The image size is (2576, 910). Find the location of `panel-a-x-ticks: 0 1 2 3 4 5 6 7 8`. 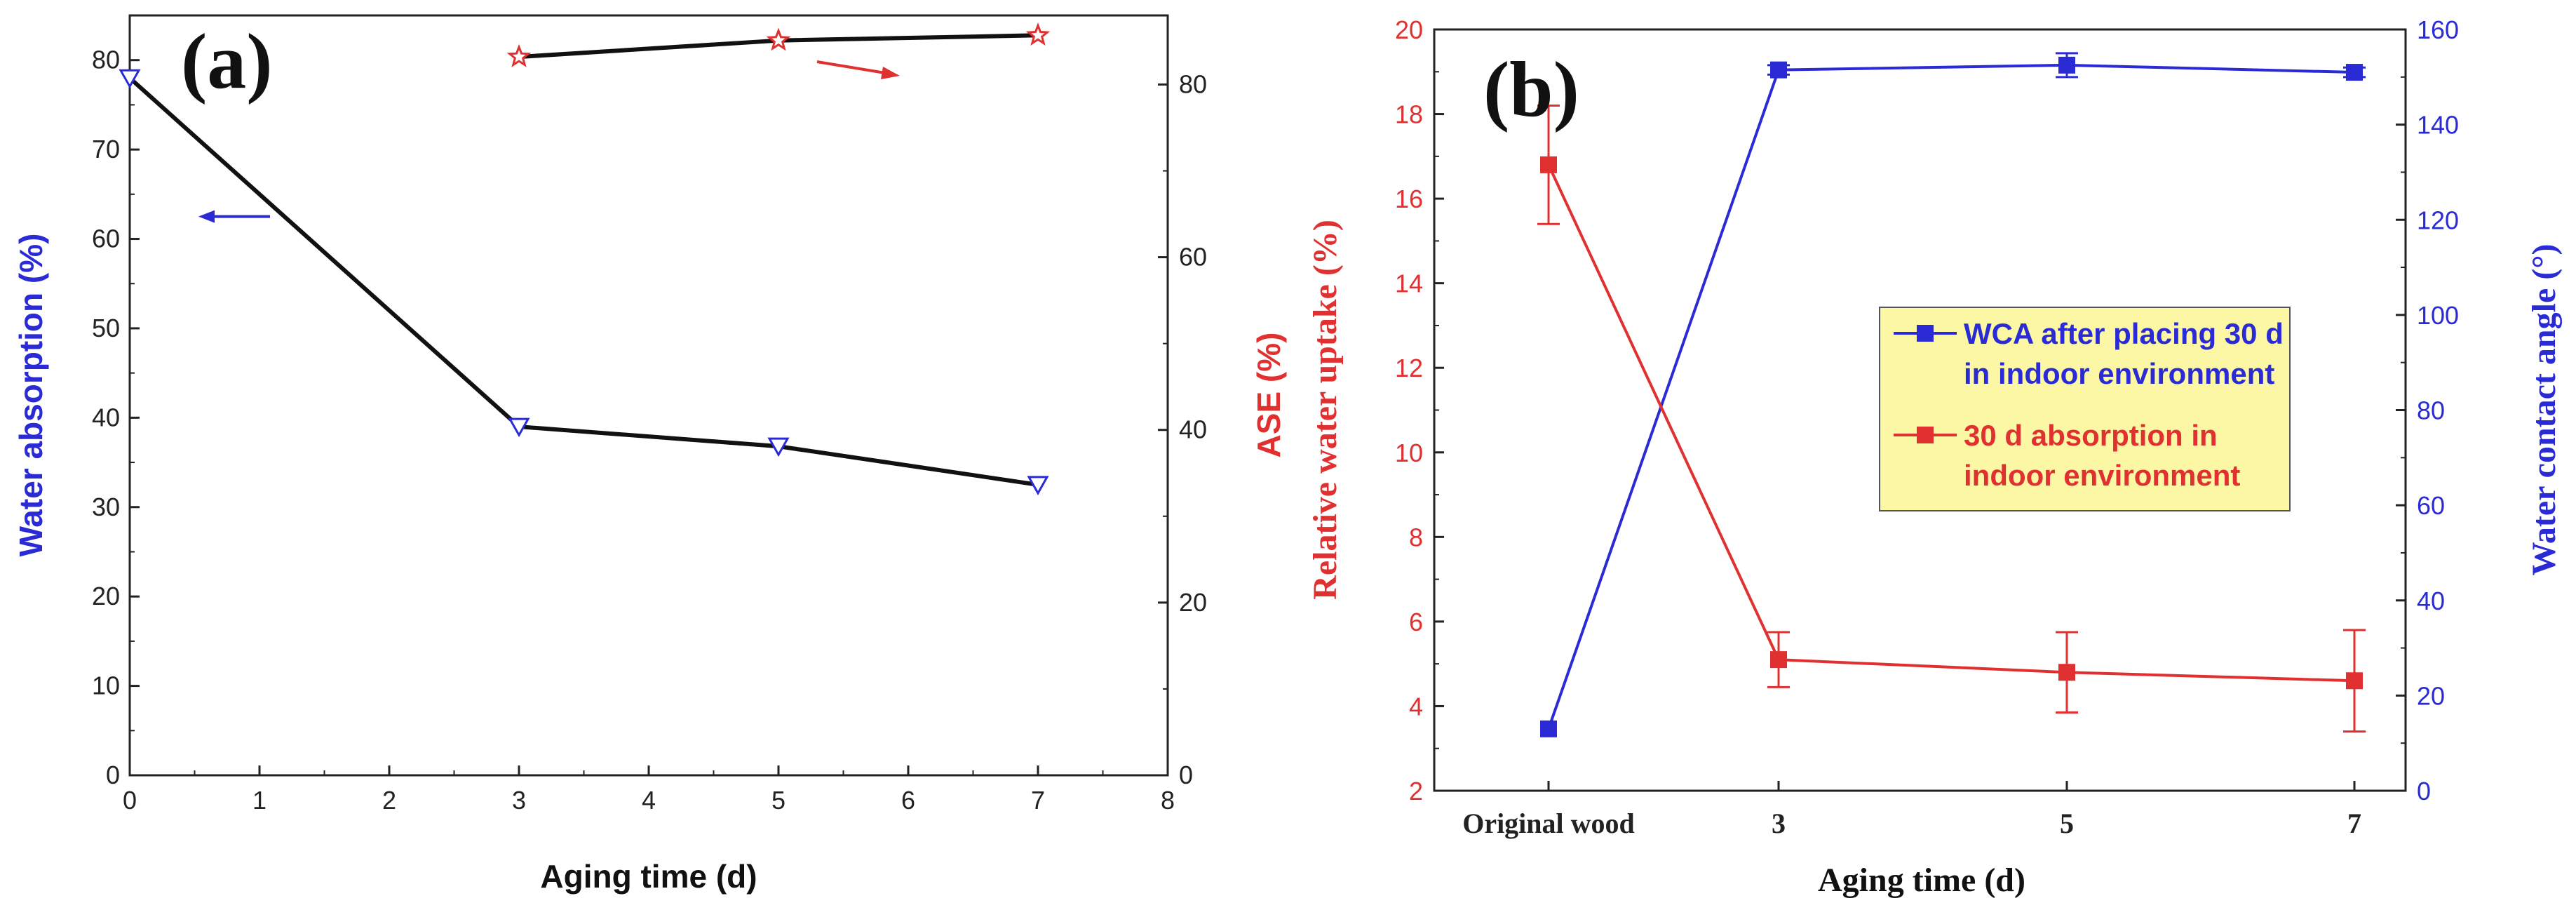

panel-a-x-ticks: 0 1 2 3 4 5 6 7 8 is located at coordinates (649, 790).